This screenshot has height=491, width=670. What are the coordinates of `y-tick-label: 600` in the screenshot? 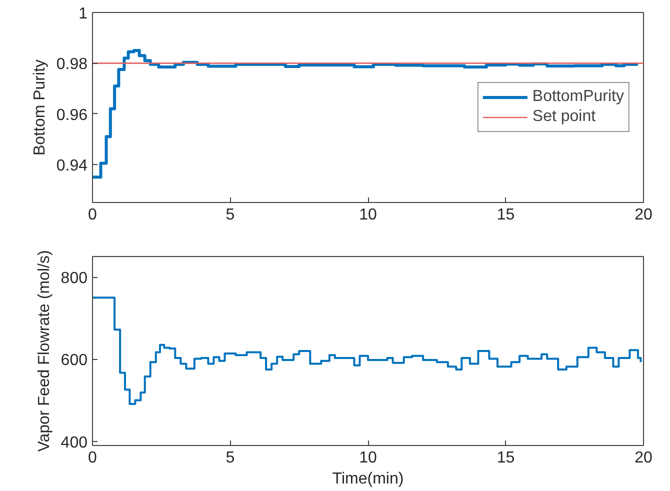 It's located at (74, 361).